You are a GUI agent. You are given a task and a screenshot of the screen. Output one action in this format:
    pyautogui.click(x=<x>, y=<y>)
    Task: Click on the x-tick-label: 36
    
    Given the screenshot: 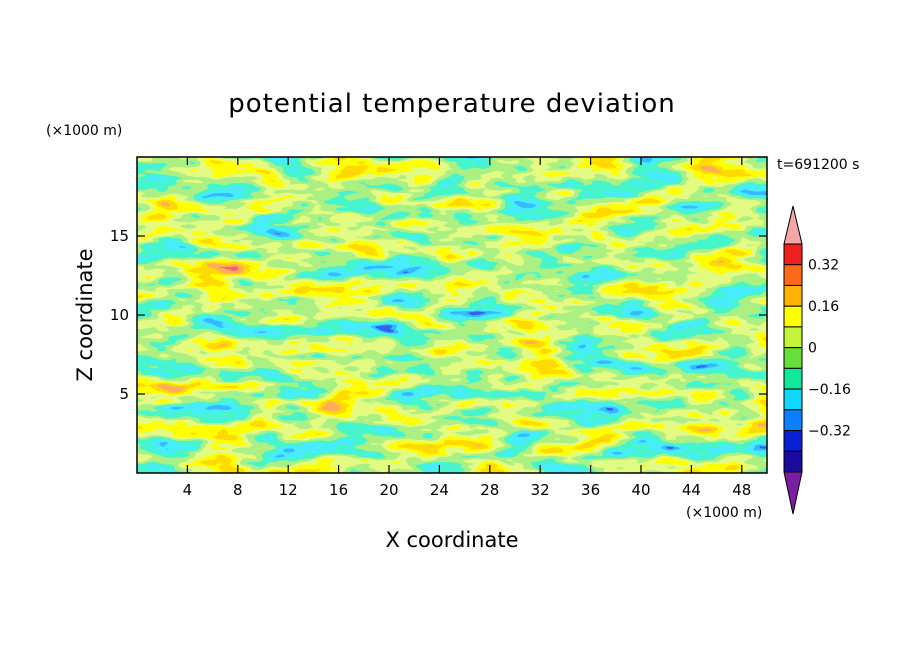 What is the action you would take?
    pyautogui.click(x=590, y=490)
    